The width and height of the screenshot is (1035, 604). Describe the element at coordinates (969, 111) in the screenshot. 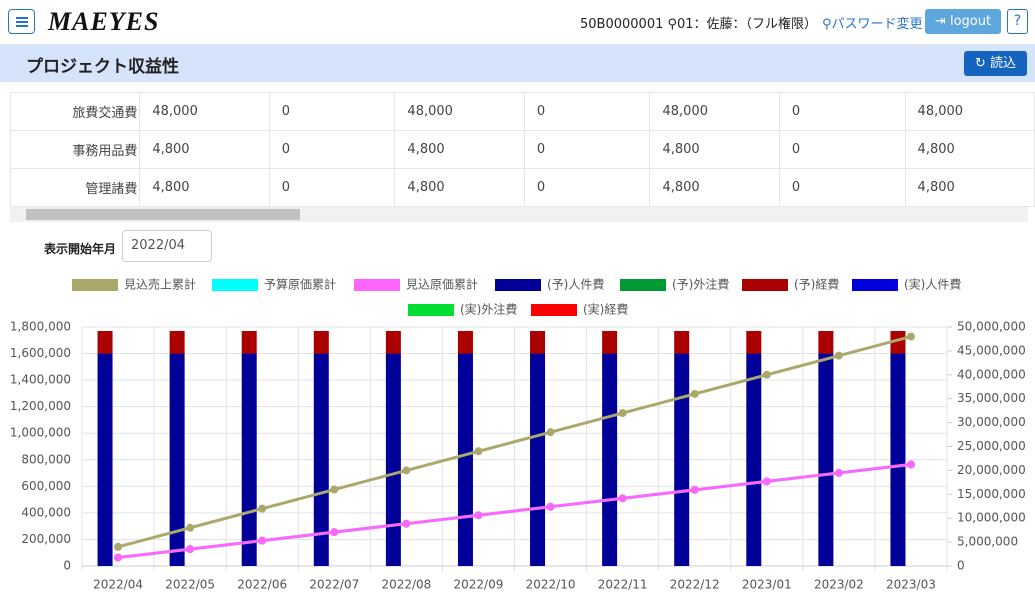

I see `table-cell: 48,000` at that location.